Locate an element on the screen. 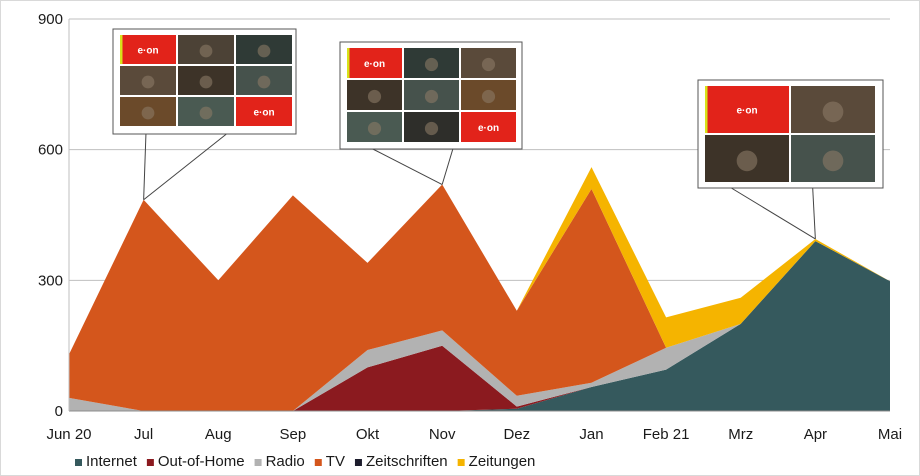 This screenshot has width=920, height=476. y-tick-label: 300 is located at coordinates (50, 280).